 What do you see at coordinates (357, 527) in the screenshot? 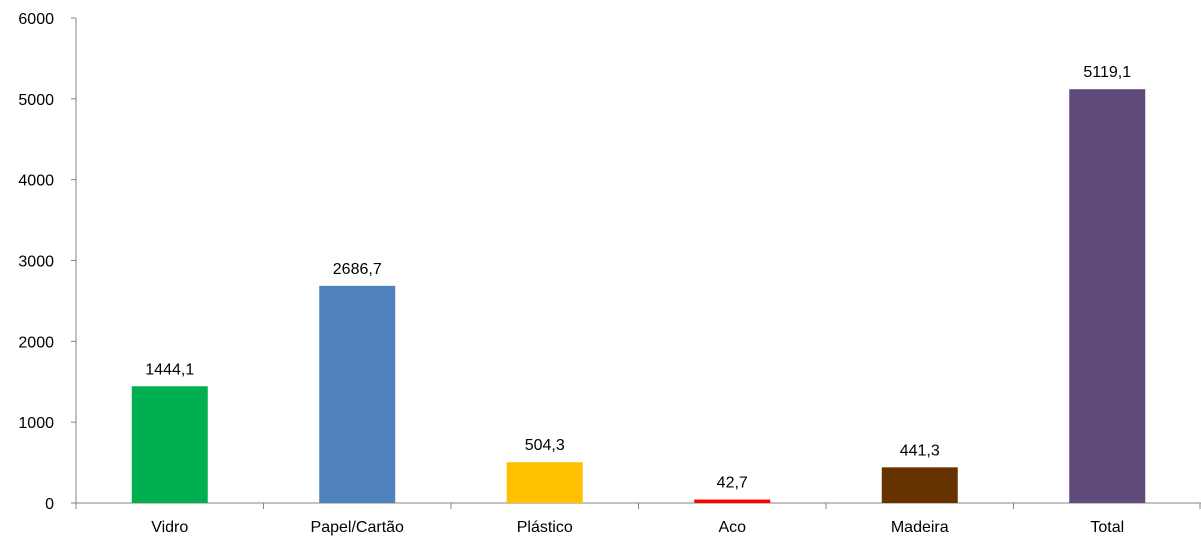
I see `x-category-label: Papel/Cartão` at bounding box center [357, 527].